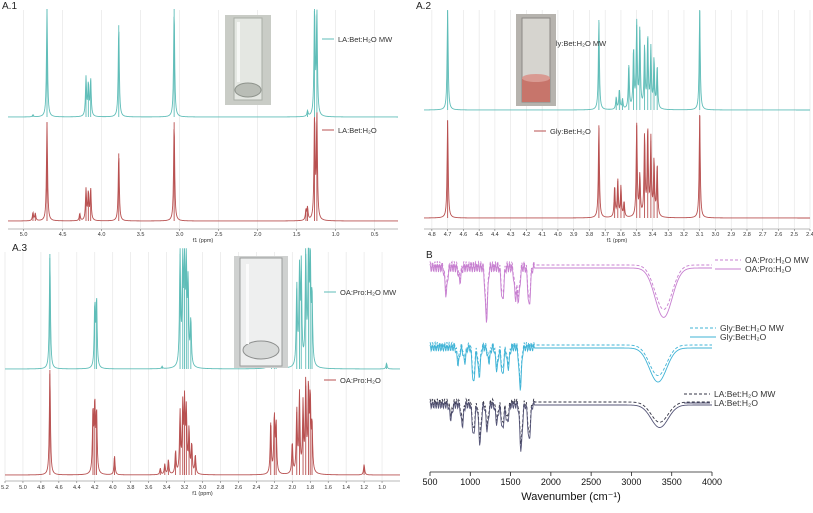 This screenshot has width=813, height=513. I want to click on x-tick-label: 1000, so click(470, 482).